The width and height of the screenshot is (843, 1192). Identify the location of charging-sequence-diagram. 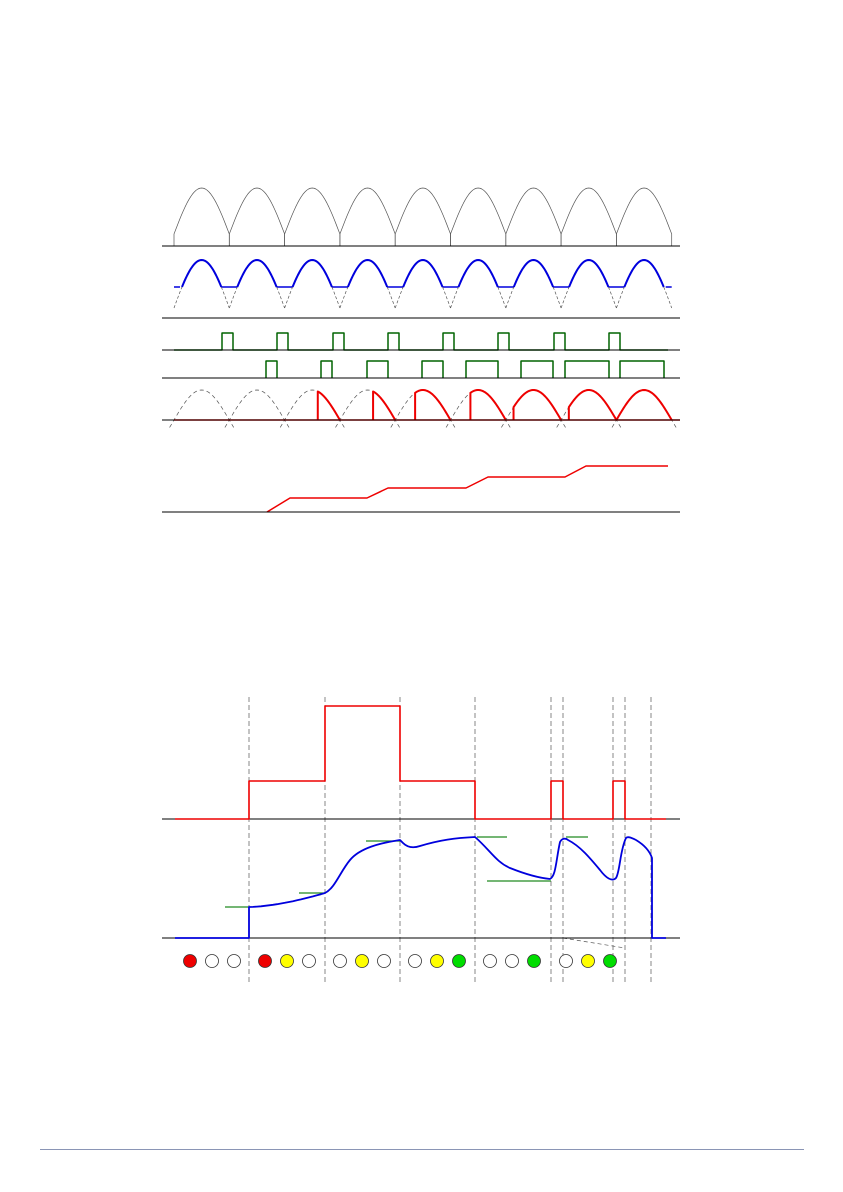
(421, 840).